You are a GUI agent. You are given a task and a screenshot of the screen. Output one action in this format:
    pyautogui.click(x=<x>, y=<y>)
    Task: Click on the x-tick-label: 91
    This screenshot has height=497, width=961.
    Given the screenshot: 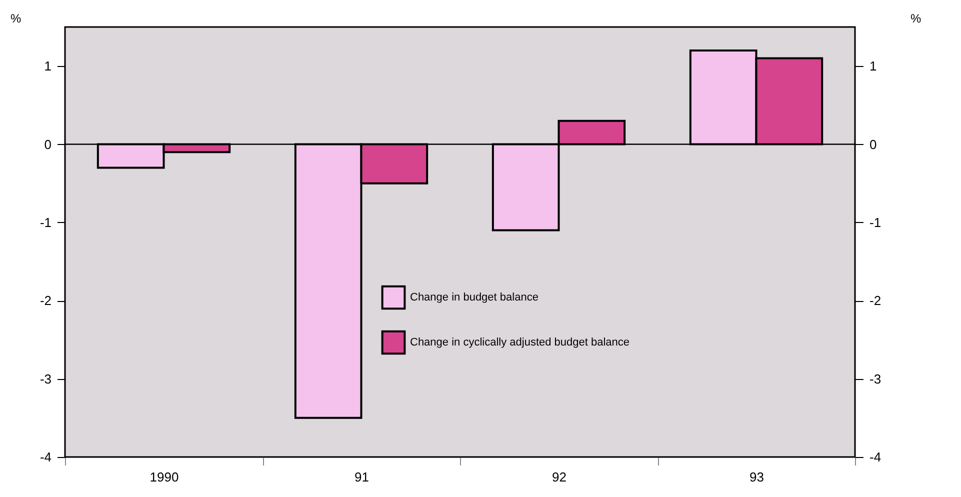 What is the action you would take?
    pyautogui.click(x=361, y=477)
    